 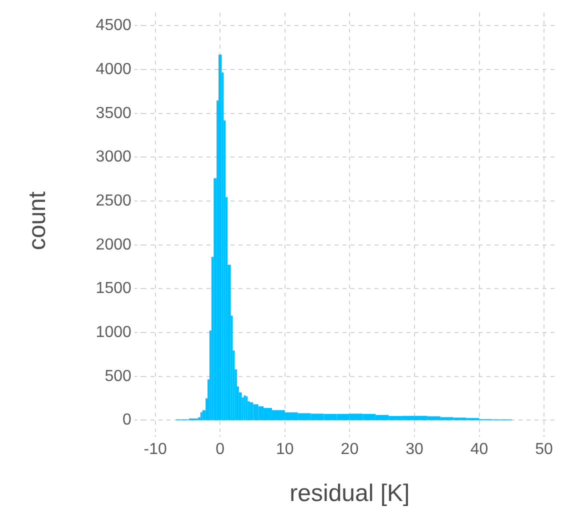 I want to click on y-tick-label: 0, so click(x=127, y=420).